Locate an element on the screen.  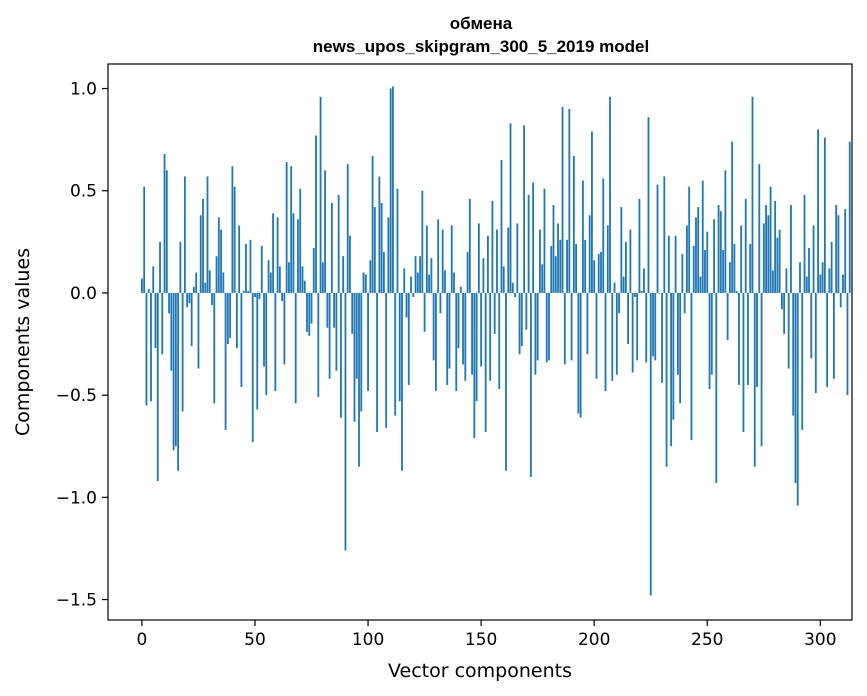
y-tick-label: −1.5 is located at coordinates (76, 601).